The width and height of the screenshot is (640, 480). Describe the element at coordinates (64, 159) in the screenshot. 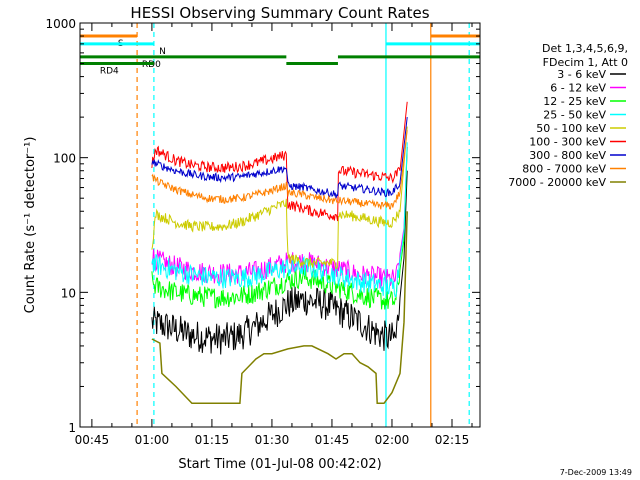

I see `y-tick-label-2: 100` at that location.